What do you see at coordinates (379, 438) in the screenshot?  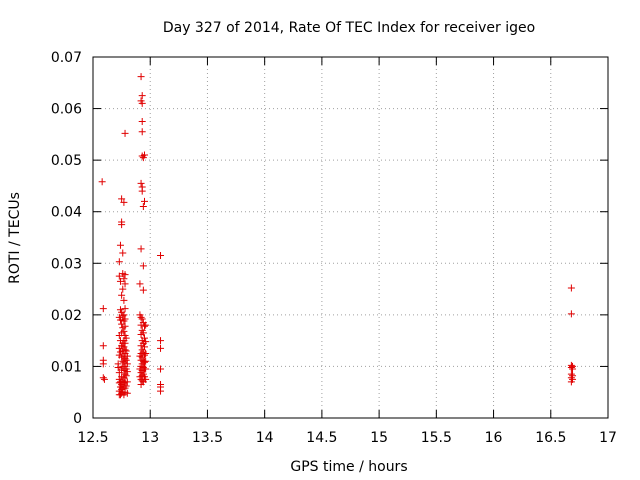 I see `x-tick-label: 15` at bounding box center [379, 438].